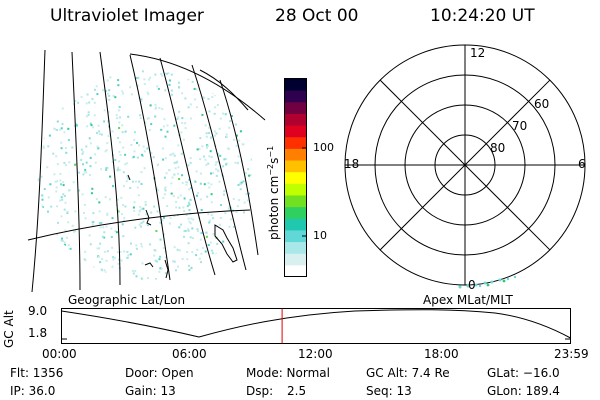  What do you see at coordinates (520, 126) in the screenshot?
I see `mlat-label-70: 70` at bounding box center [520, 126].